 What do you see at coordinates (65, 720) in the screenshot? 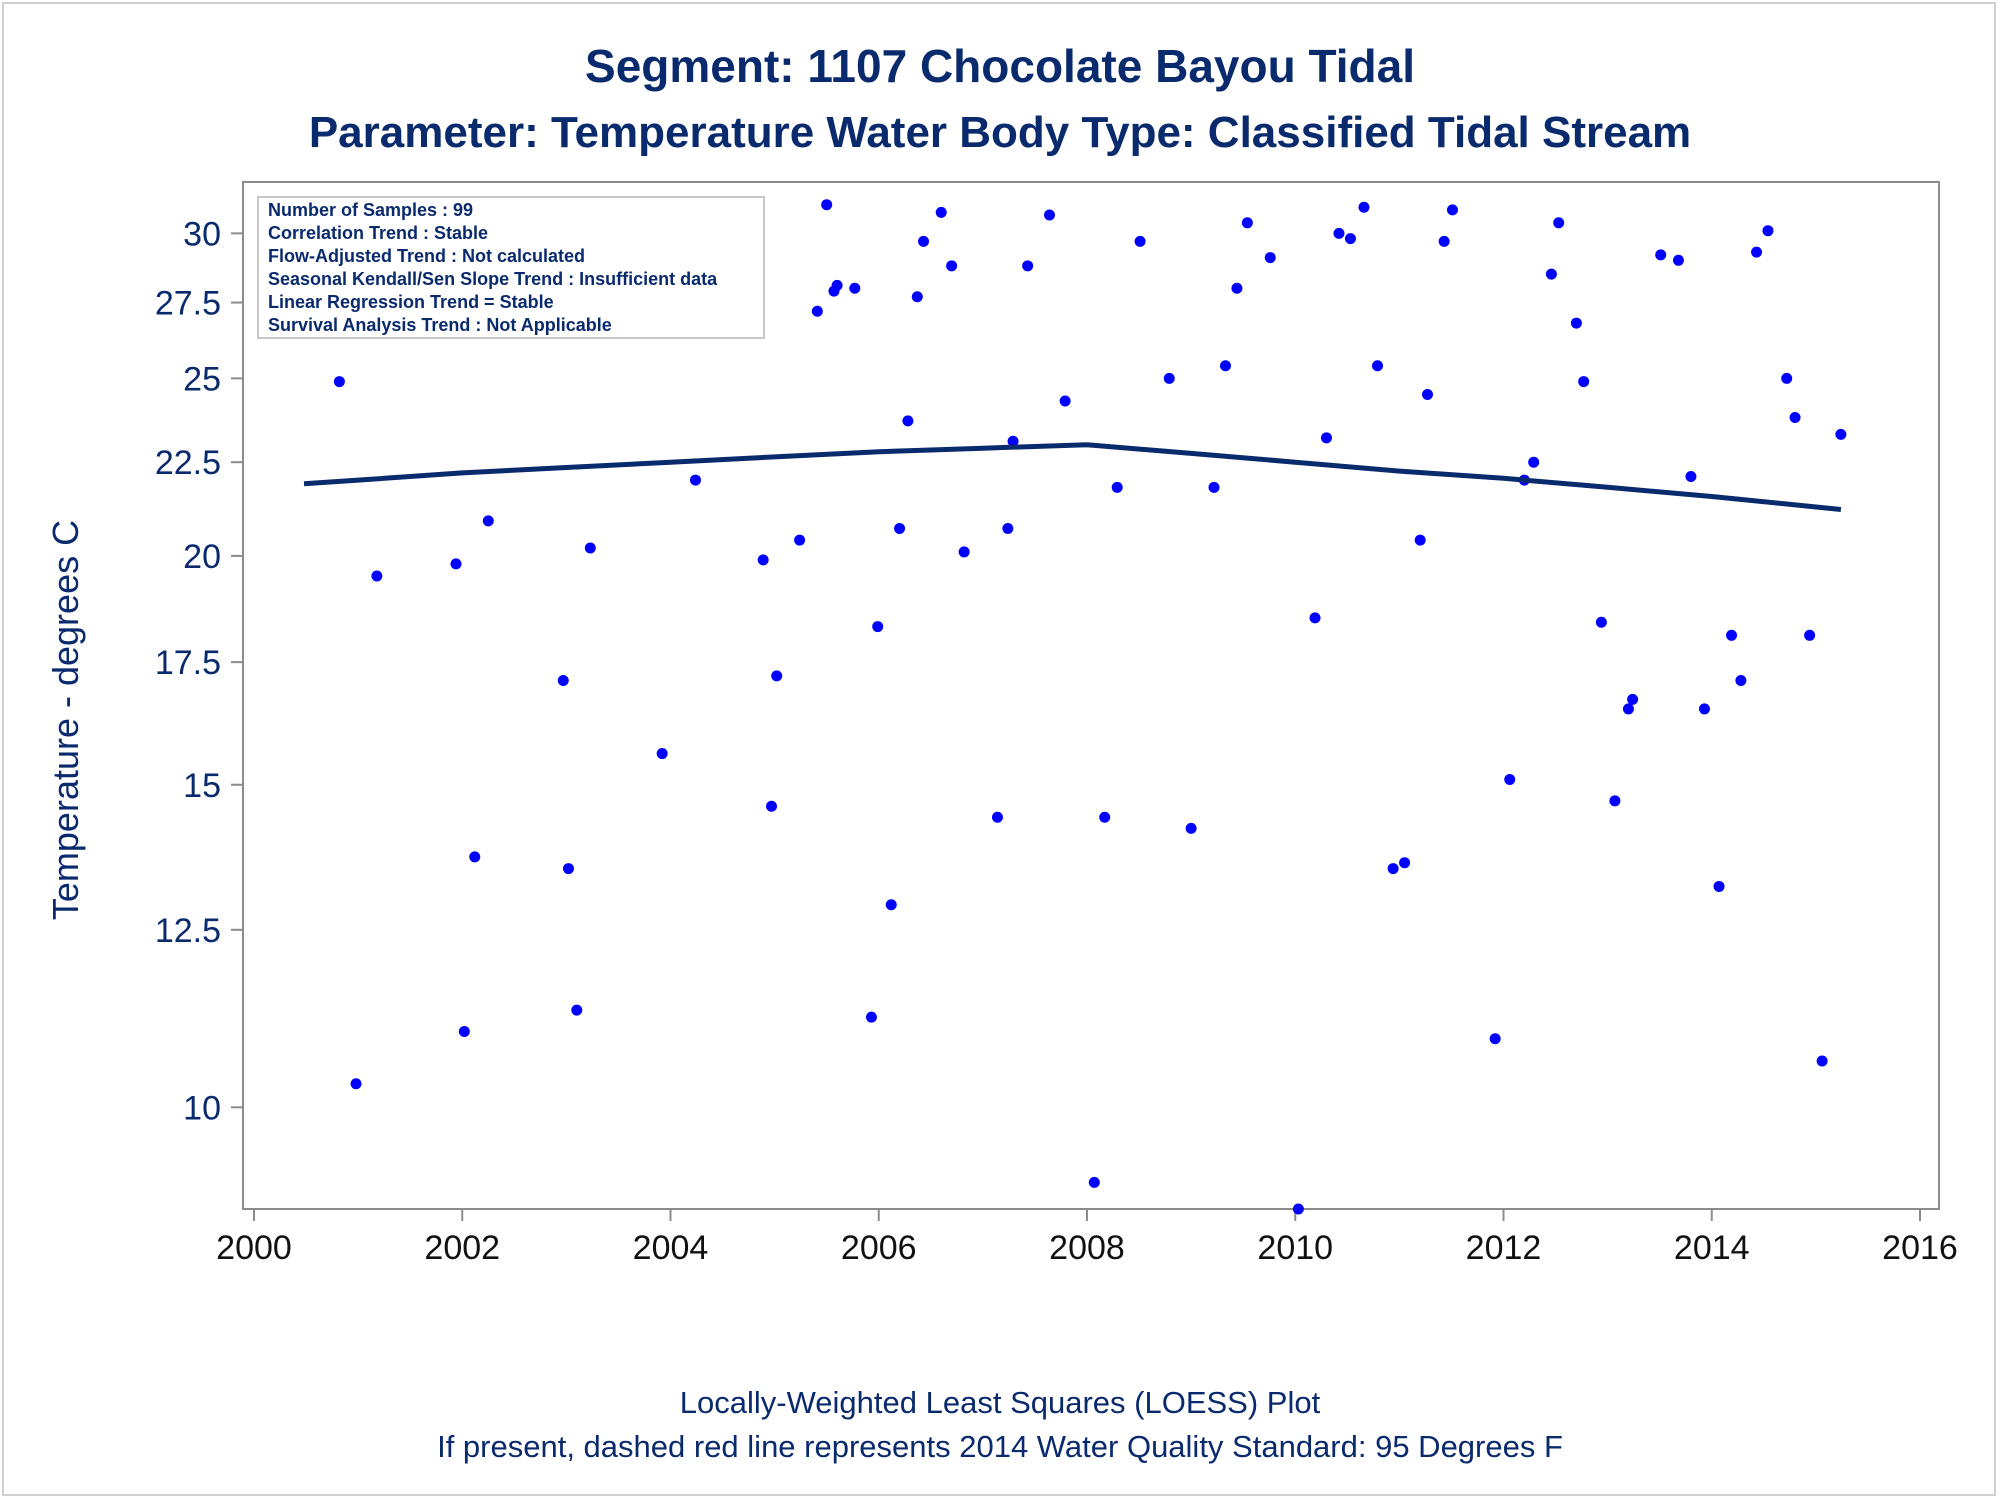
I see `y-axis-label: Temperature - degrees C` at bounding box center [65, 720].